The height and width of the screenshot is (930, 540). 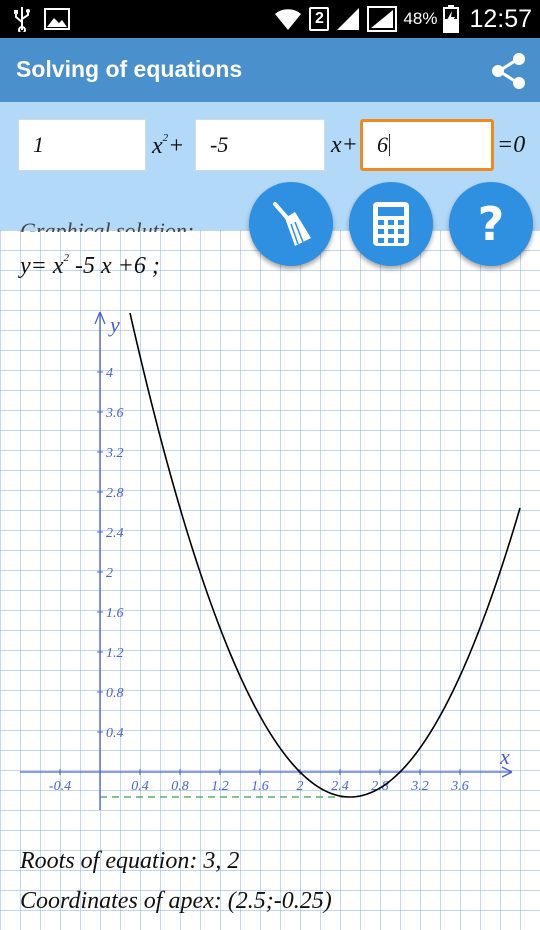 I want to click on y-axis-arrow, so click(x=100, y=318).